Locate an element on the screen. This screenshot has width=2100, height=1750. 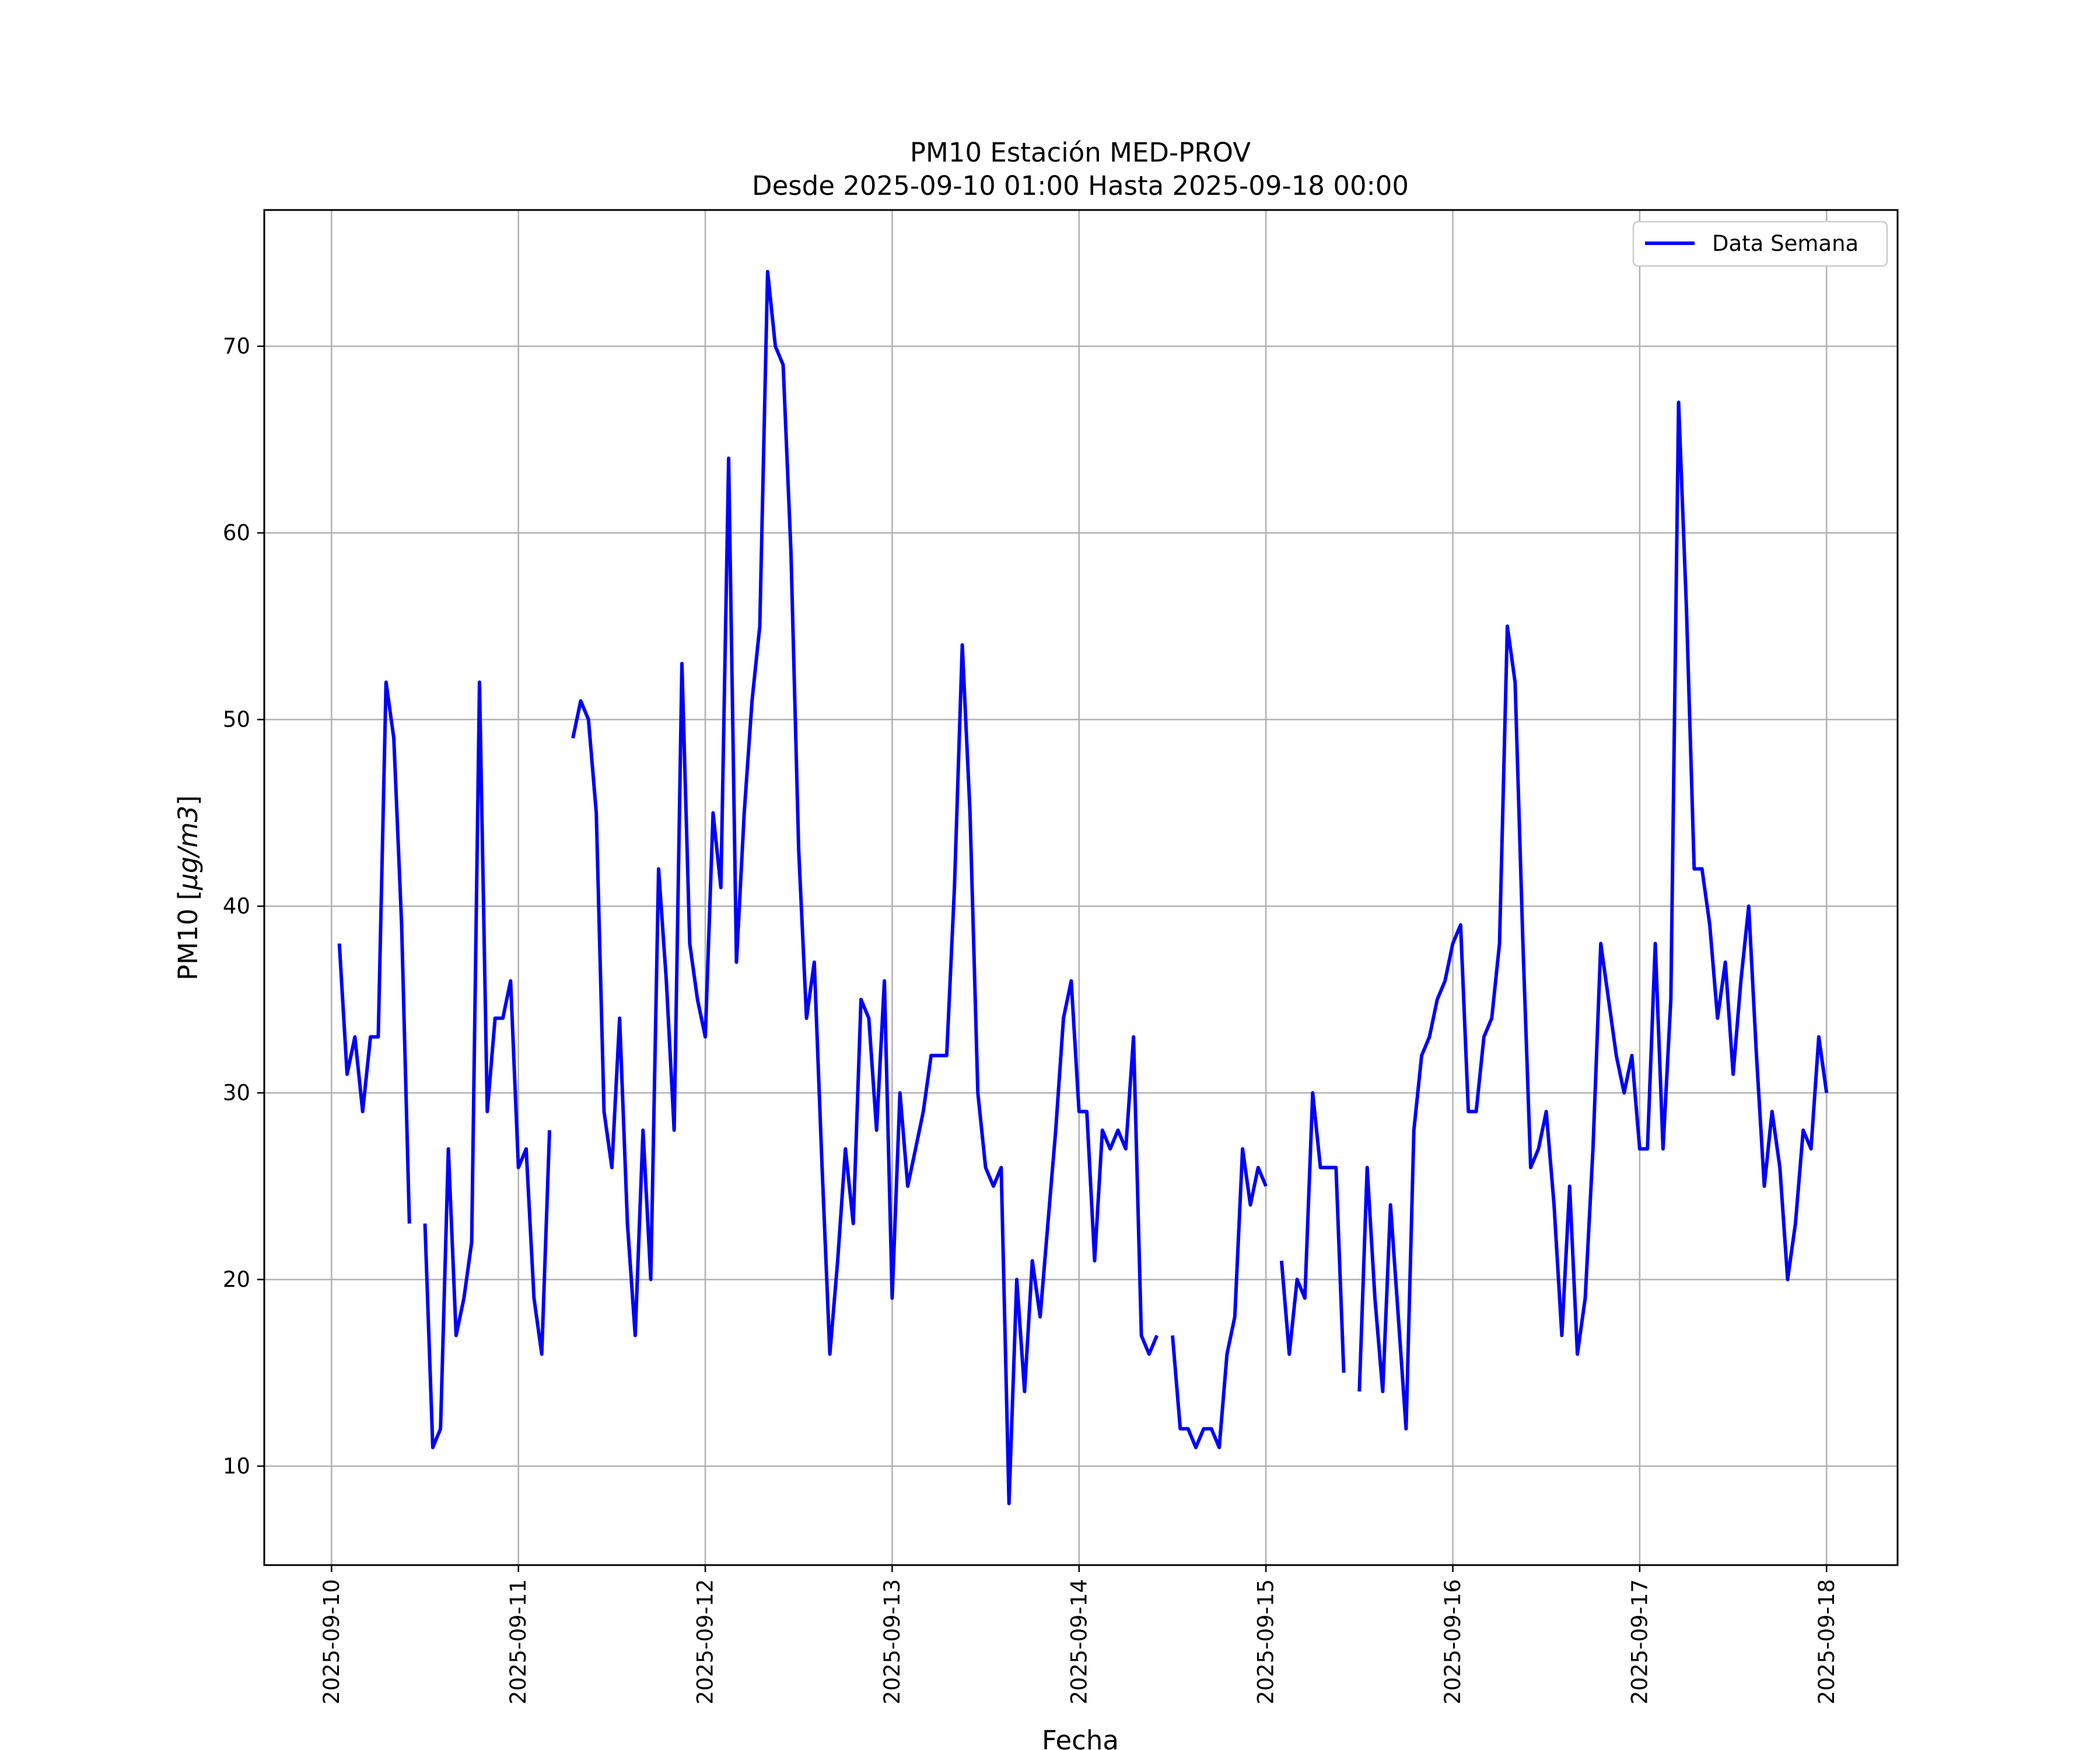
x-tick-label: 2025-09-17 is located at coordinates (1639, 1641).